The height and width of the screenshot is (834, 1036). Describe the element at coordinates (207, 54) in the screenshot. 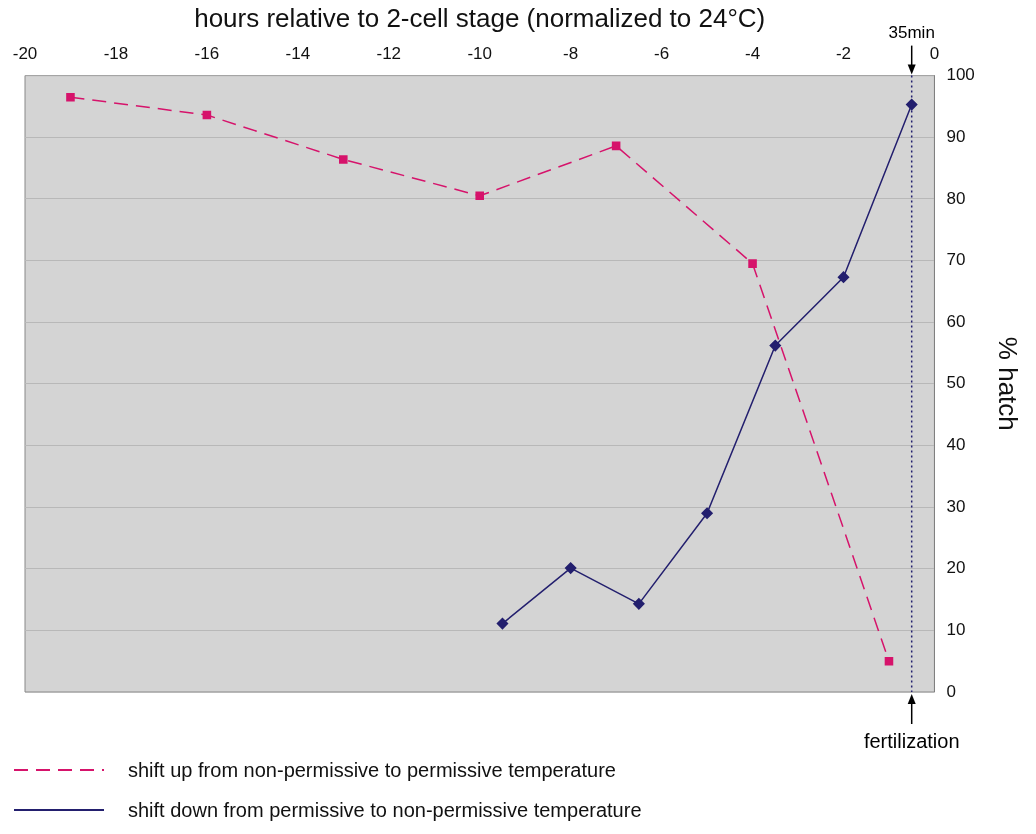

I see `x-tick-label: -16` at that location.